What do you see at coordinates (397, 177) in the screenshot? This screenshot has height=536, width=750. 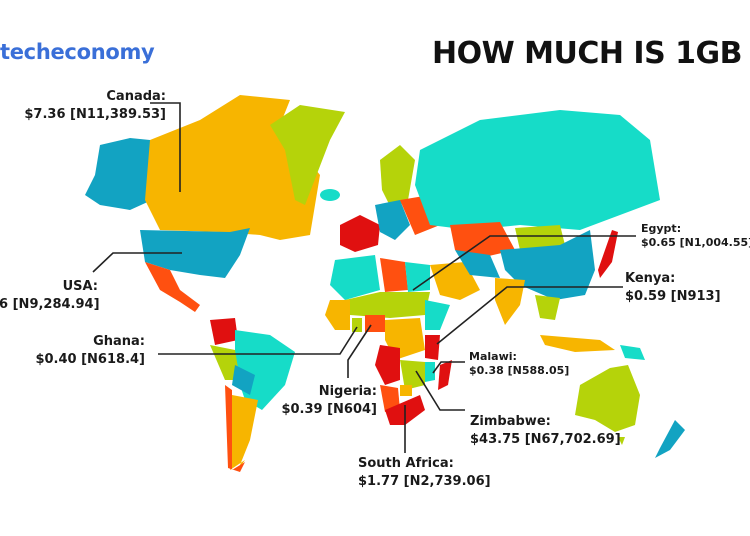 I see `region-scandinavia` at bounding box center [397, 177].